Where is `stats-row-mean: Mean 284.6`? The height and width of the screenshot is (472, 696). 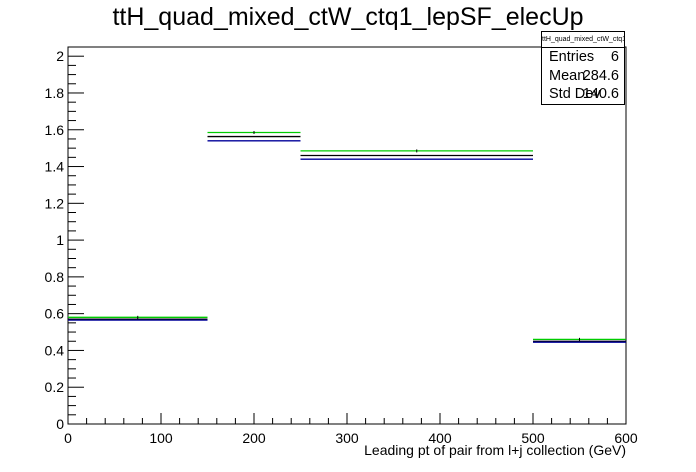
stats-row-mean: Mean 284.6 is located at coordinates (583, 76).